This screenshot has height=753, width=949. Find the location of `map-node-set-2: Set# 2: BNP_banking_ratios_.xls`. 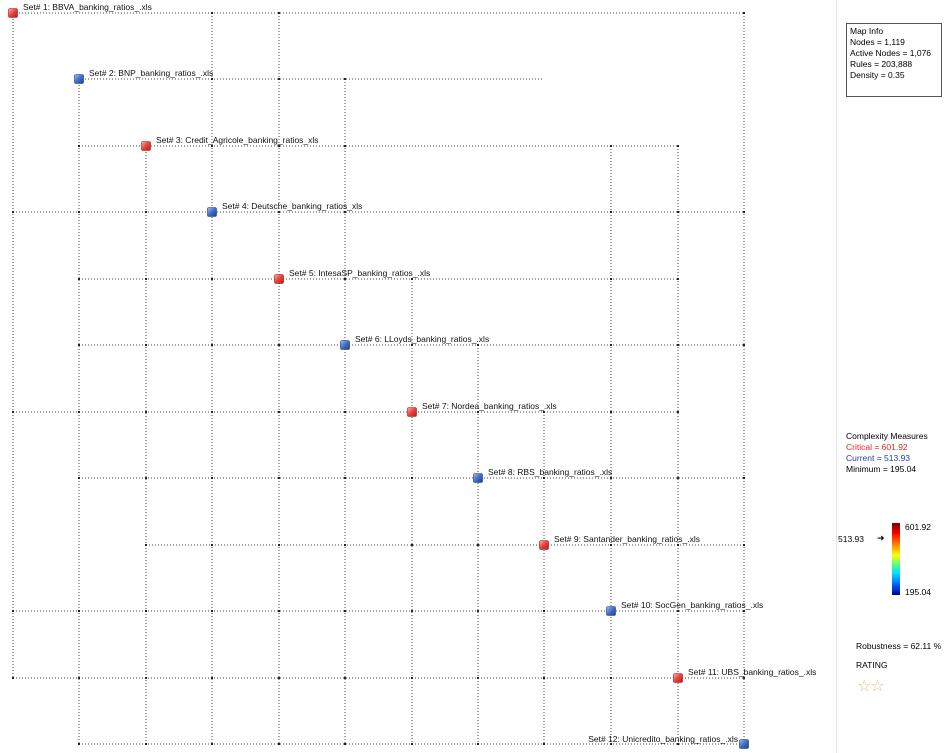

map-node-set-2: Set# 2: BNP_banking_ratios_.xls is located at coordinates (144, 76).